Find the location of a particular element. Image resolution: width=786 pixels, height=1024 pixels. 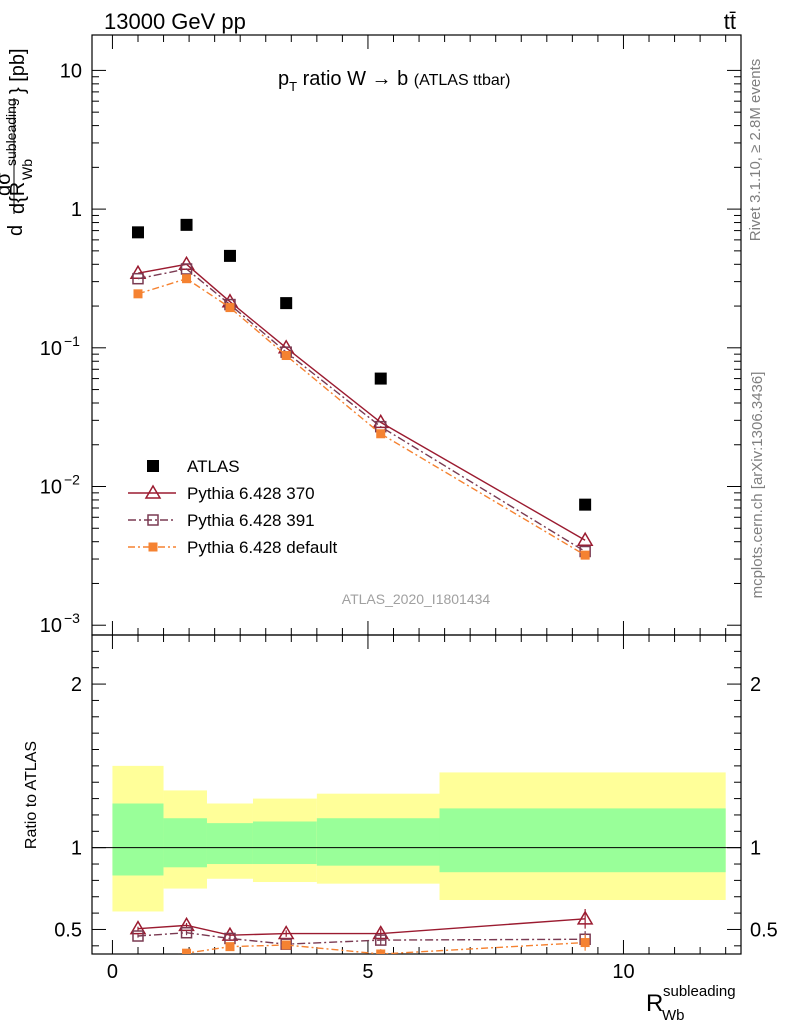

legend-label-3: Pythia 6.428 default is located at coordinates (262, 547).